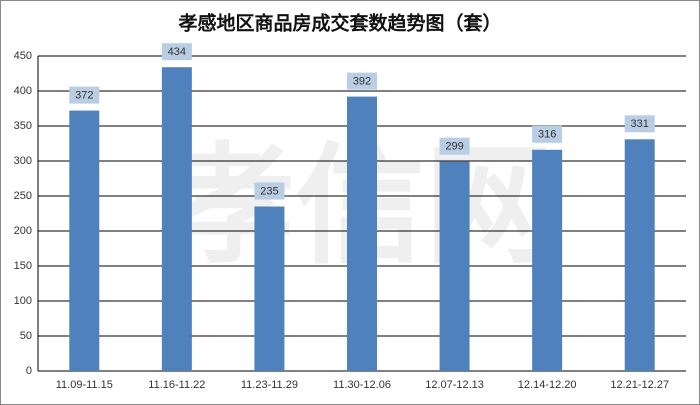 The image size is (700, 405). What do you see at coordinates (339, 23) in the screenshot?
I see `chart-title: 孝感地区商品房成交套数趋势图（套）` at bounding box center [339, 23].